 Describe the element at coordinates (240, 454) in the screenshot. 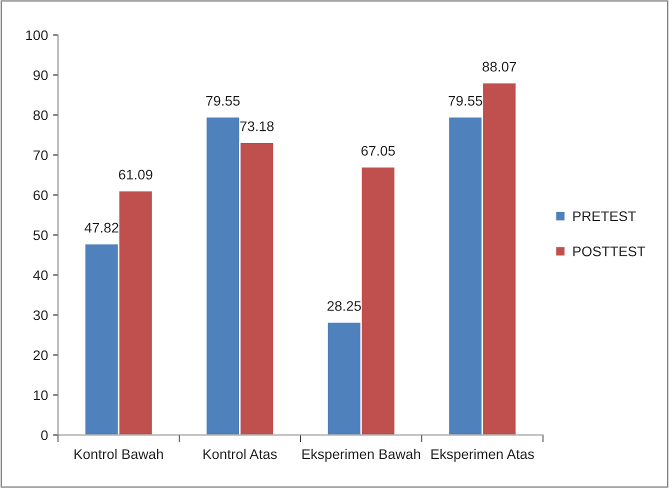

I see `x-tick-label: Kontrol Atas` at that location.